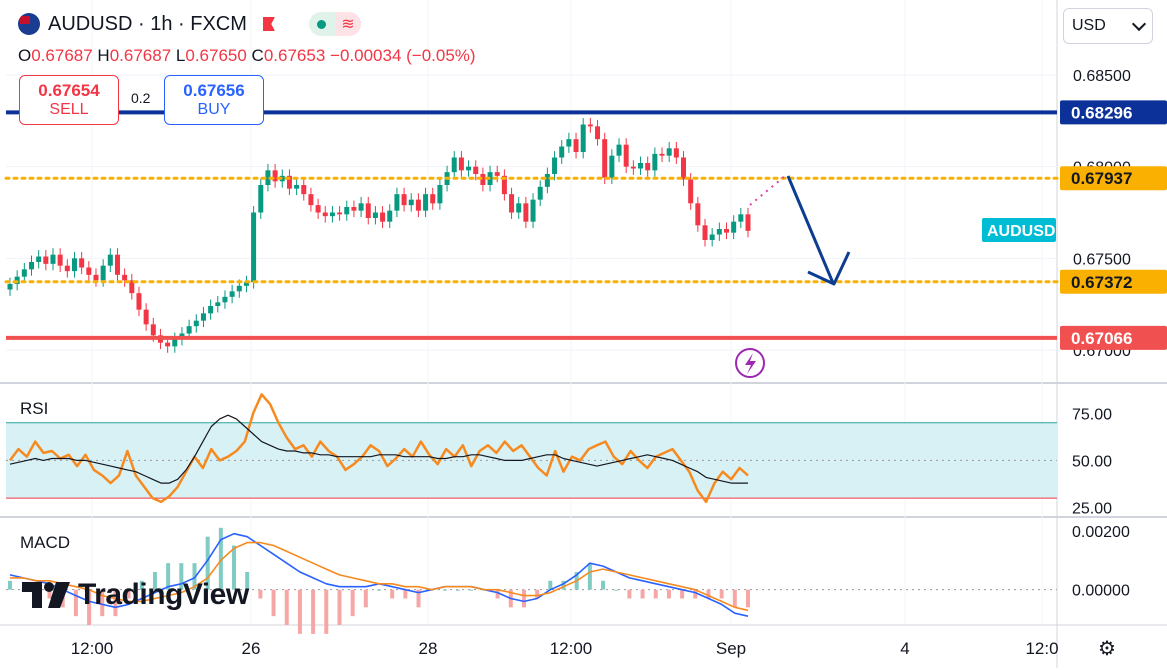  What do you see at coordinates (347, 24) in the screenshot?
I see `wave-icon: ≋` at bounding box center [347, 24].